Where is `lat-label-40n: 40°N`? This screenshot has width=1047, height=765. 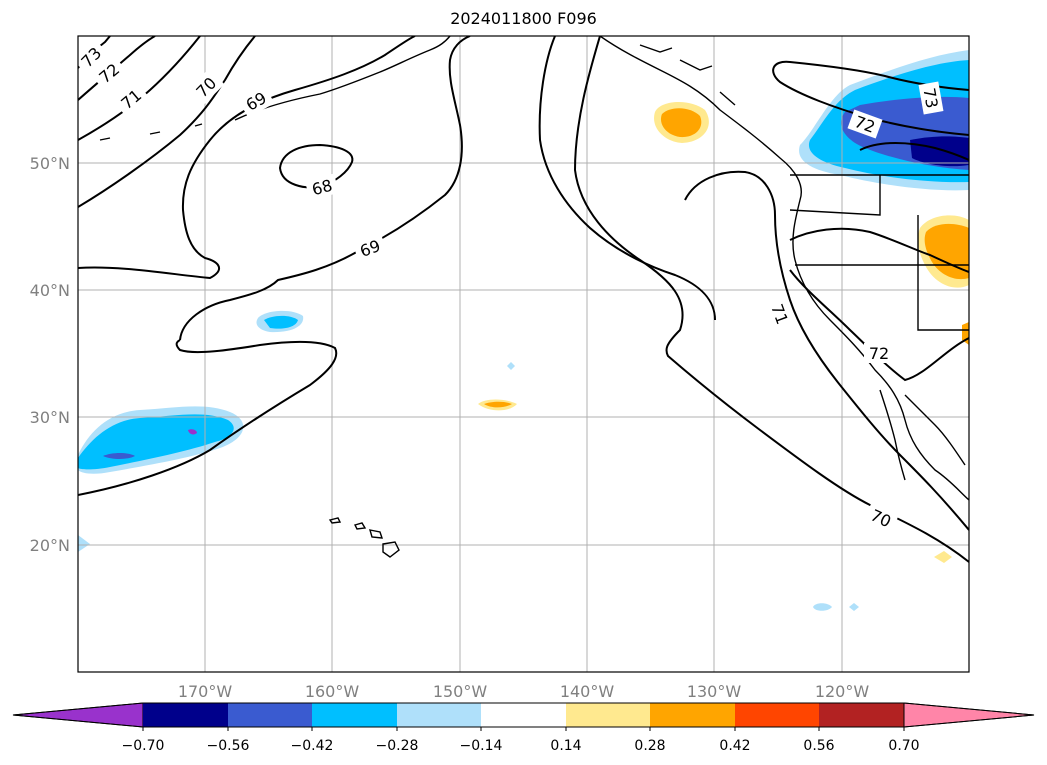 lat-label-40n: 40°N is located at coordinates (50, 290).